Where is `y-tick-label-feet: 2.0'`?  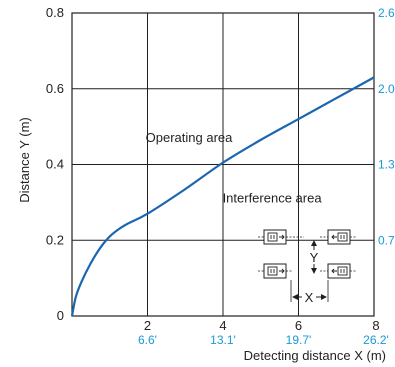 y-tick-label-feet: 2.0' is located at coordinates (386, 89).